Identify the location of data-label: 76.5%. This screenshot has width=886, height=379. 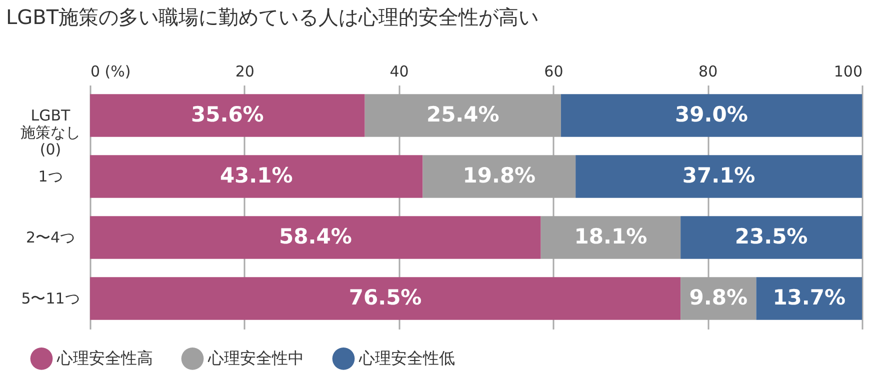
(385, 298).